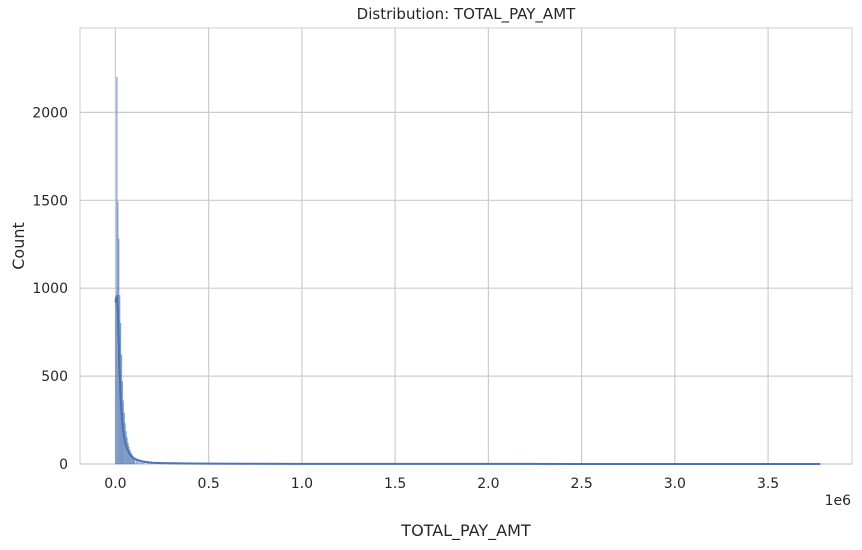 This screenshot has height=550, width=862. I want to click on x-tick-label-7: 3.5, so click(768, 484).